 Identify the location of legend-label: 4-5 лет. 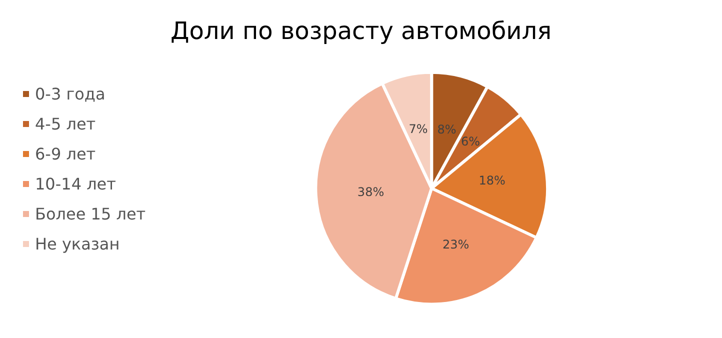
(65, 124).